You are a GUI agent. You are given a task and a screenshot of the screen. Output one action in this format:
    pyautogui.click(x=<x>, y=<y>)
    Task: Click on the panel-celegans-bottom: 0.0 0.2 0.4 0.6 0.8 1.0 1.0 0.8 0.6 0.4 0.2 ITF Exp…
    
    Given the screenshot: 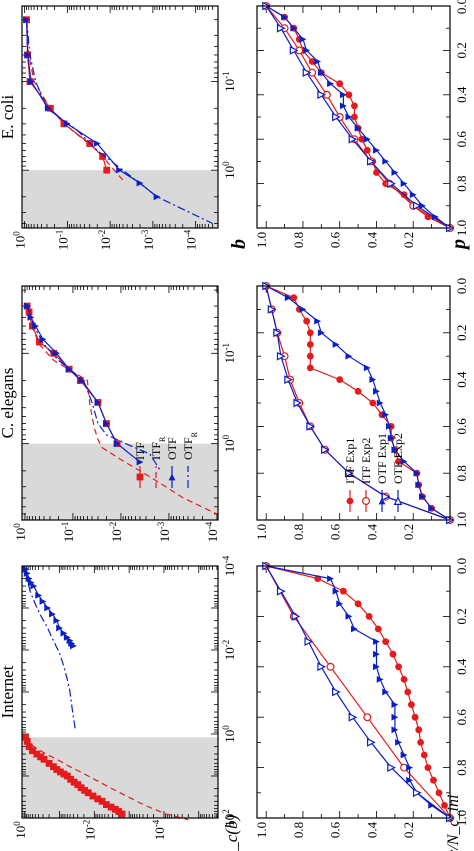 What is the action you would take?
    pyautogui.click(x=361, y=409)
    